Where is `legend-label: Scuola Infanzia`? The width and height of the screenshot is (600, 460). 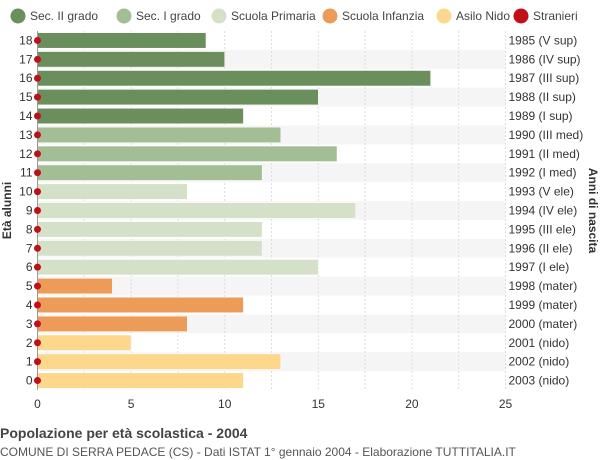 legend-label: Scuola Infanzia is located at coordinates (383, 16).